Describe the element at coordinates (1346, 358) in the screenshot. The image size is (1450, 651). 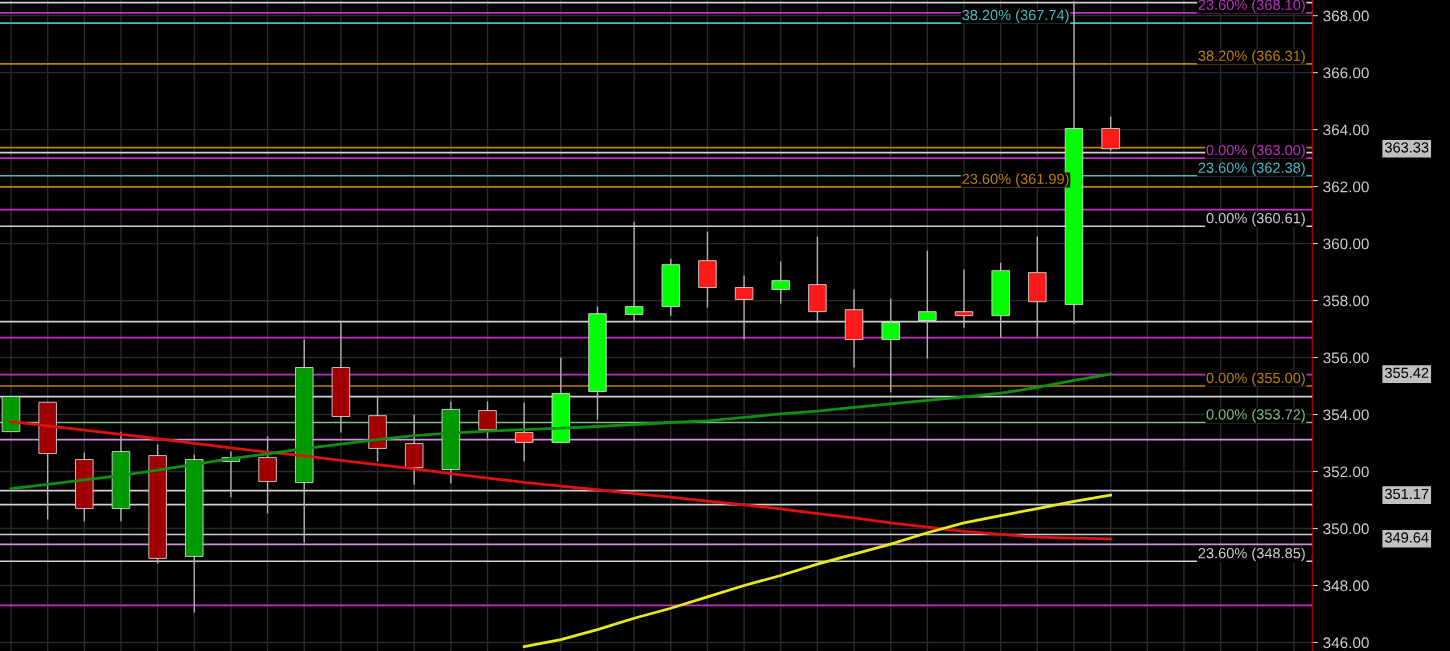
I see `y-tick-label: 356.00` at that location.